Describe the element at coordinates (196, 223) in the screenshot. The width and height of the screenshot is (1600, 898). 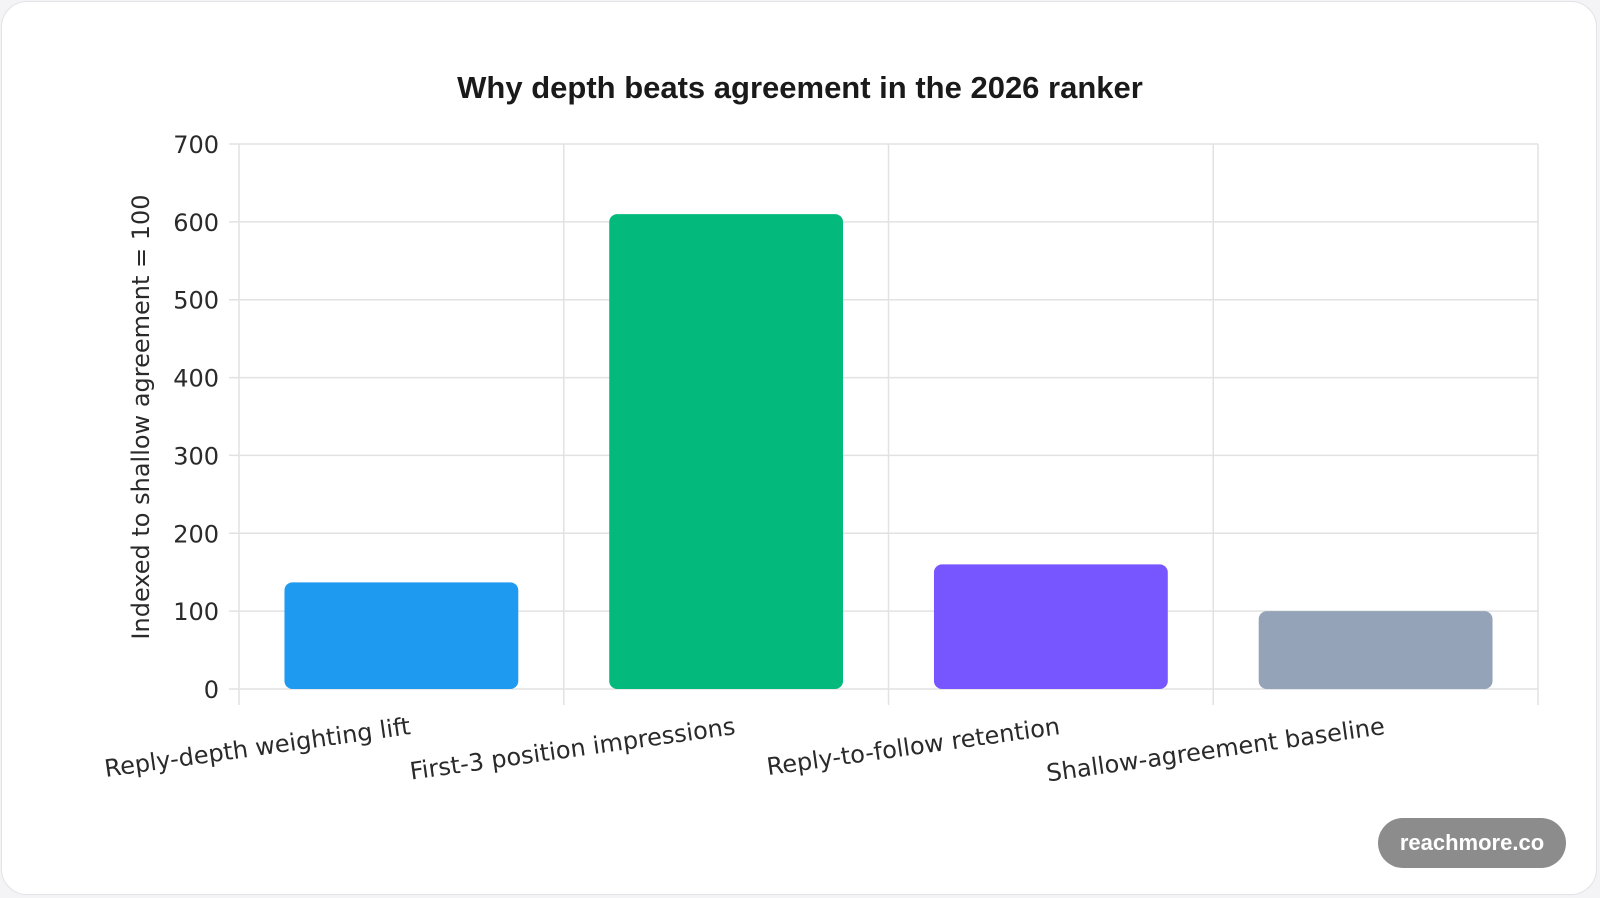
I see `y-tick-label: 600` at that location.